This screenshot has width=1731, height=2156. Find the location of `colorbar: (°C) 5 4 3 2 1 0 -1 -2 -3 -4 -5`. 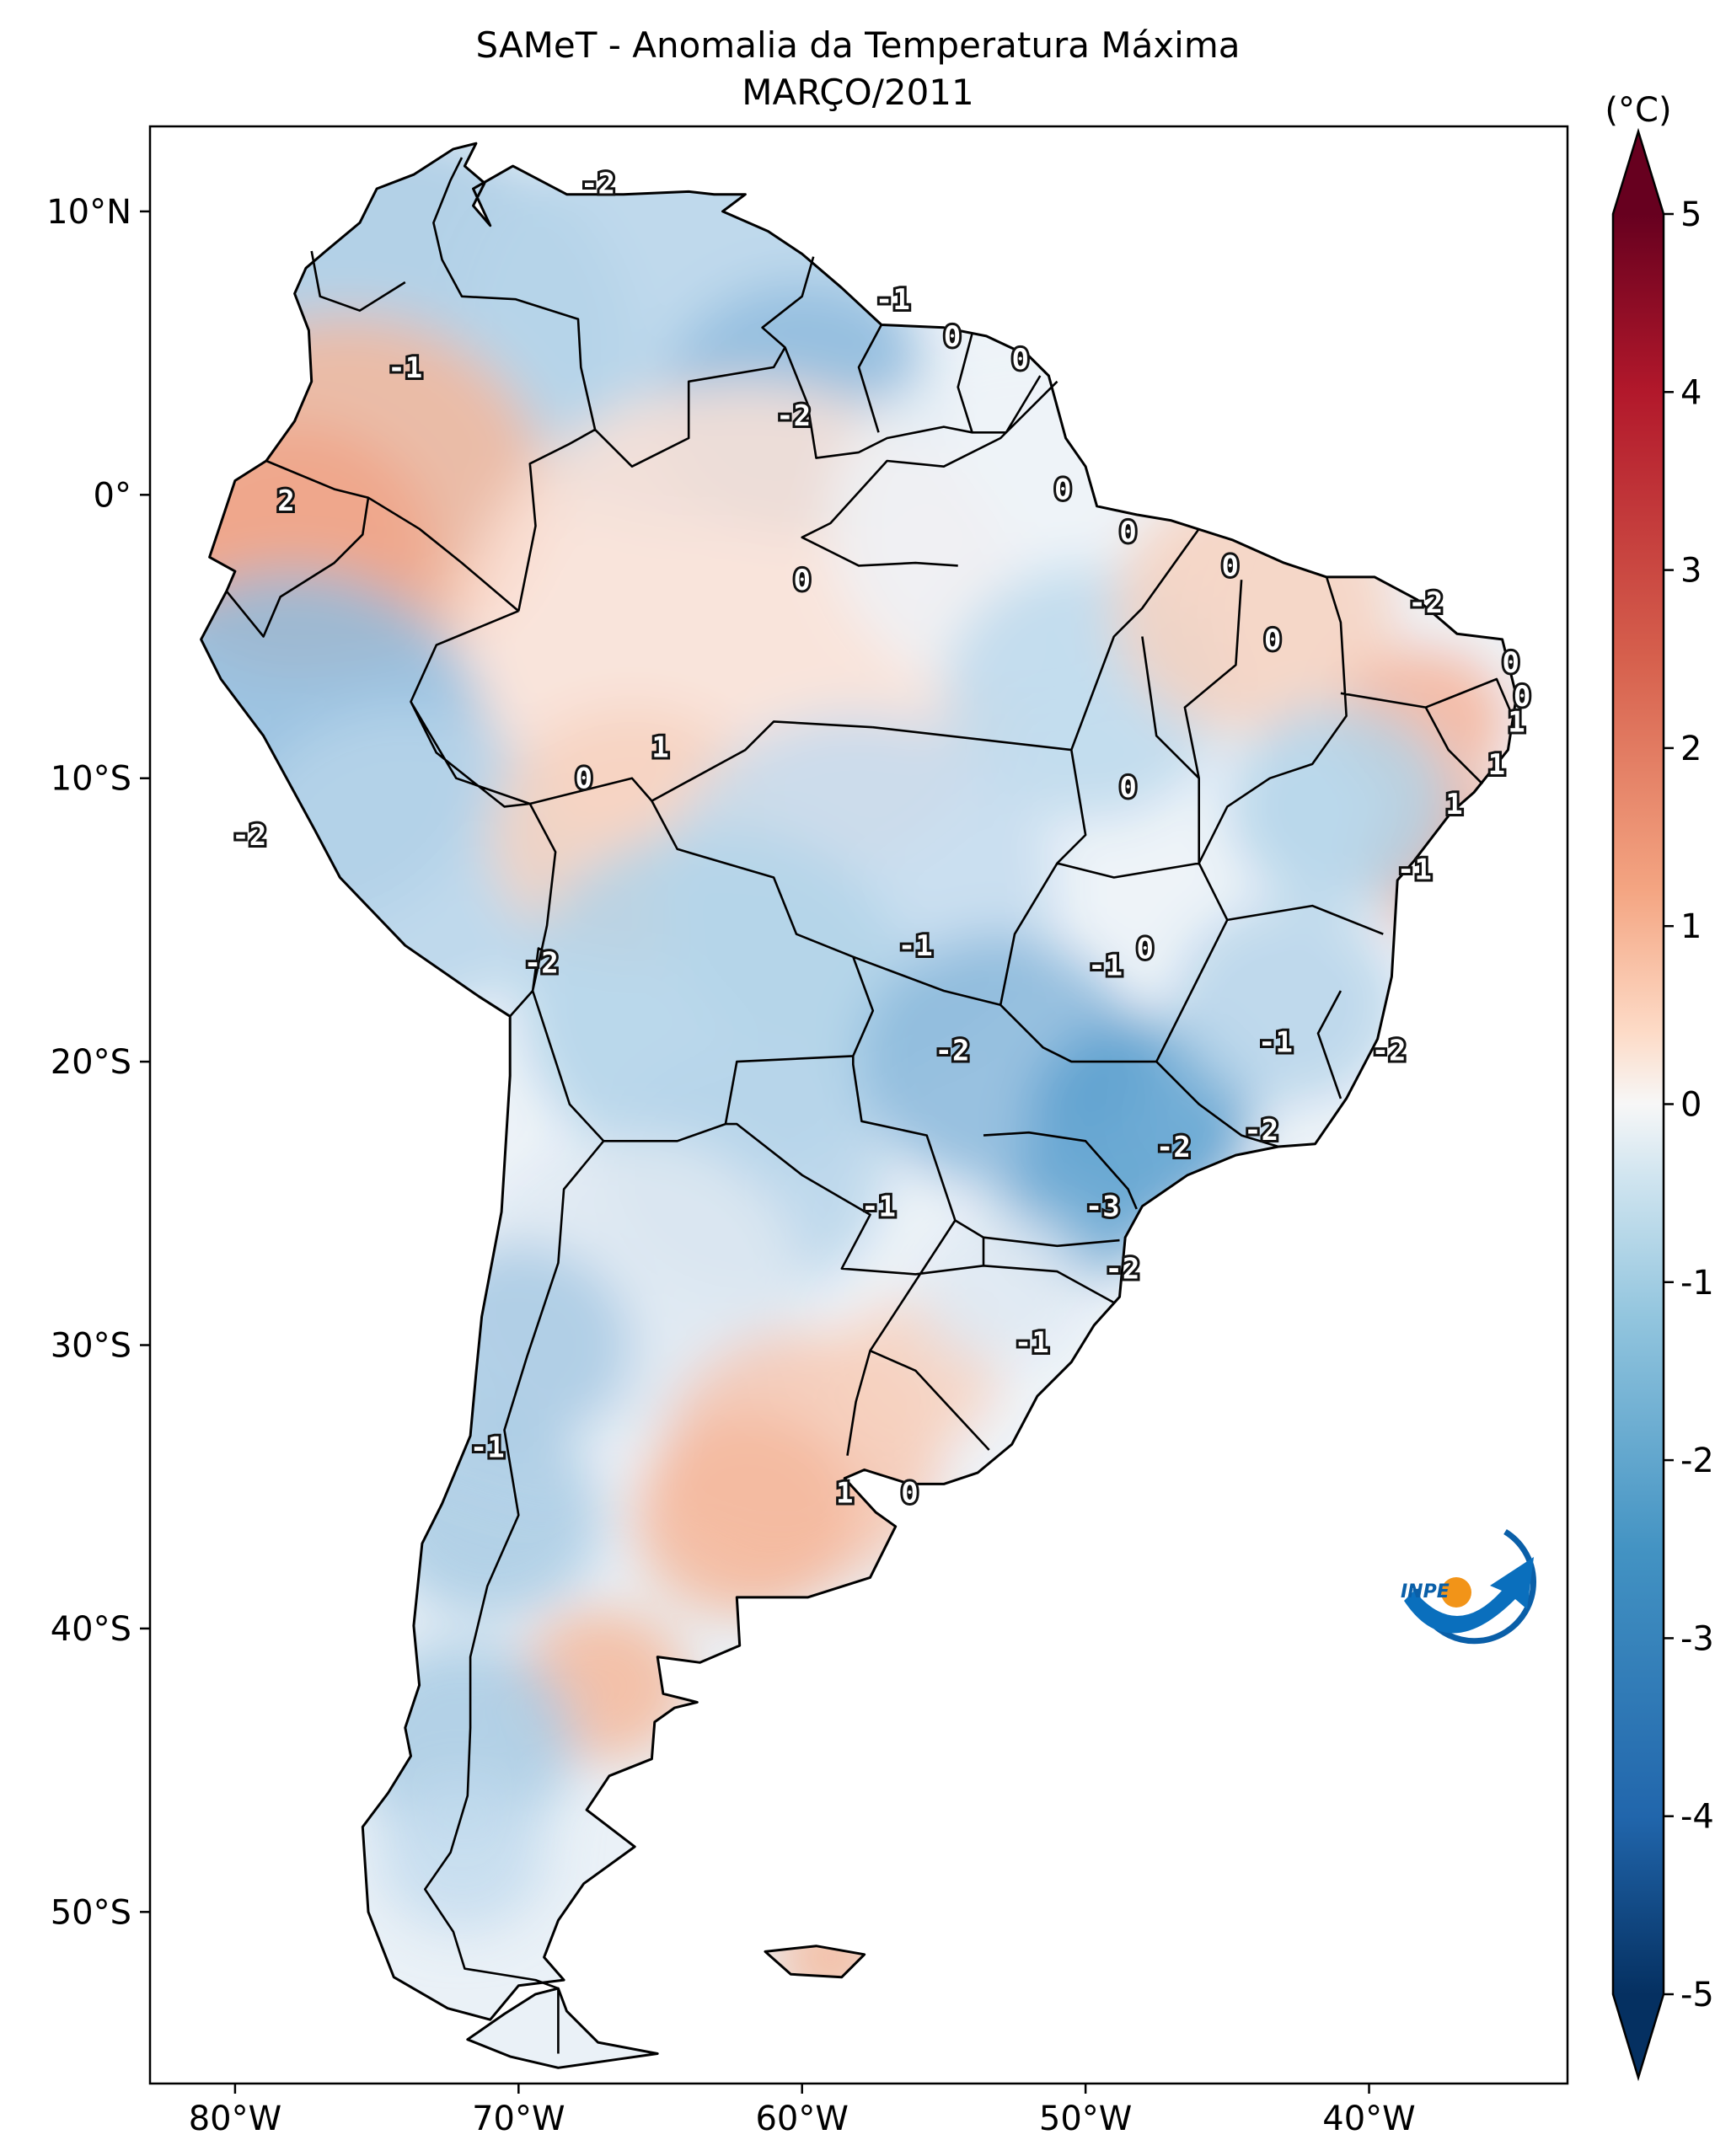

colorbar: (°C) 5 4 3 2 1 0 -1 -2 -3 -4 -5 is located at coordinates (1659, 1086).